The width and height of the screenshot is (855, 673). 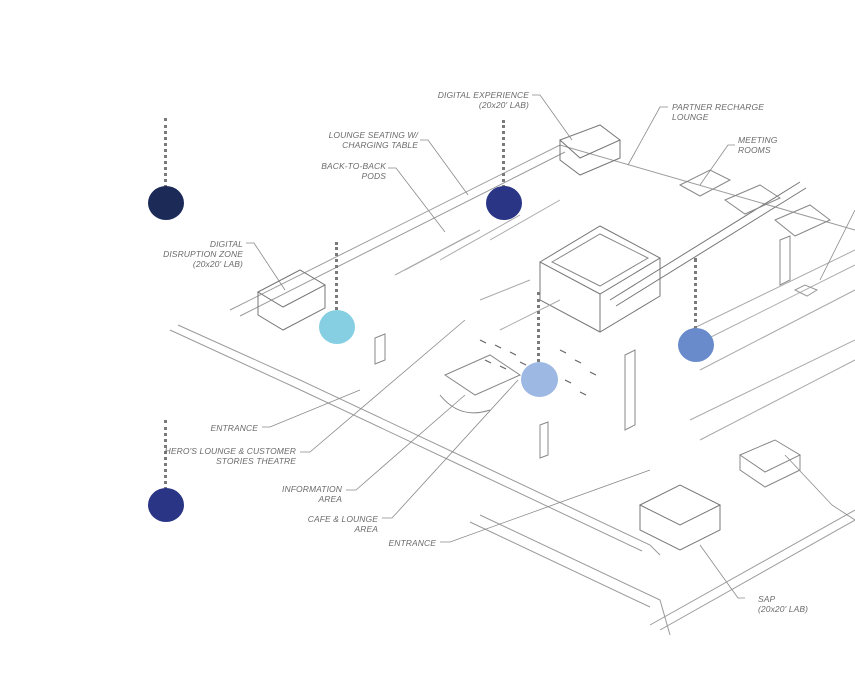 I want to click on hall-outline-right, so click(x=752, y=570).